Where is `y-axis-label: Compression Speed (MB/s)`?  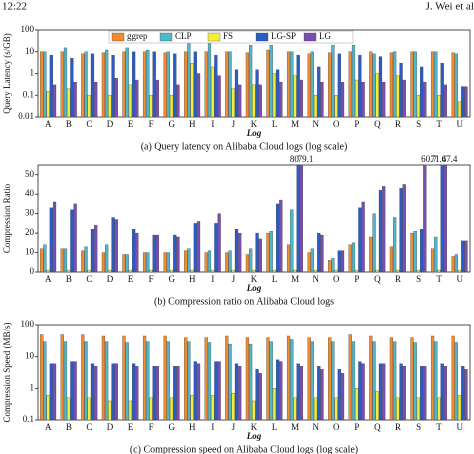 y-axis-label: Compression Speed (MB/s) is located at coordinates (7, 372).